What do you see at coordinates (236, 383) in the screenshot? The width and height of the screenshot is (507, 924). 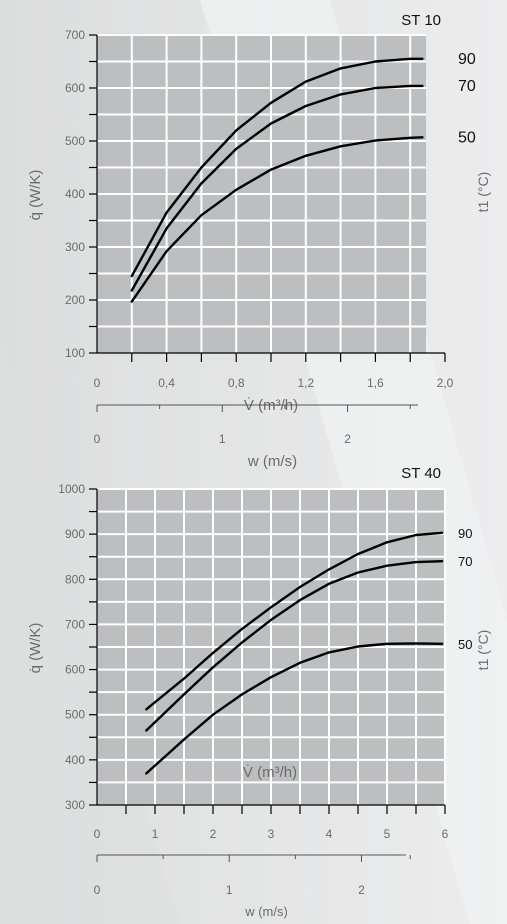 I see `x-tick-label: 0,8` at bounding box center [236, 383].